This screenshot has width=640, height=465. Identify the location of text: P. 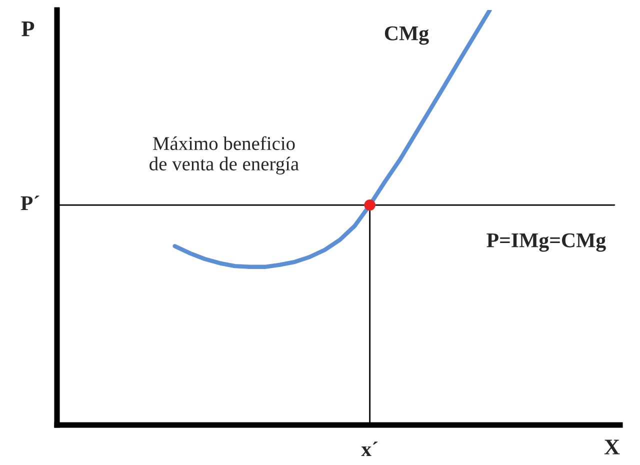
(28, 29).